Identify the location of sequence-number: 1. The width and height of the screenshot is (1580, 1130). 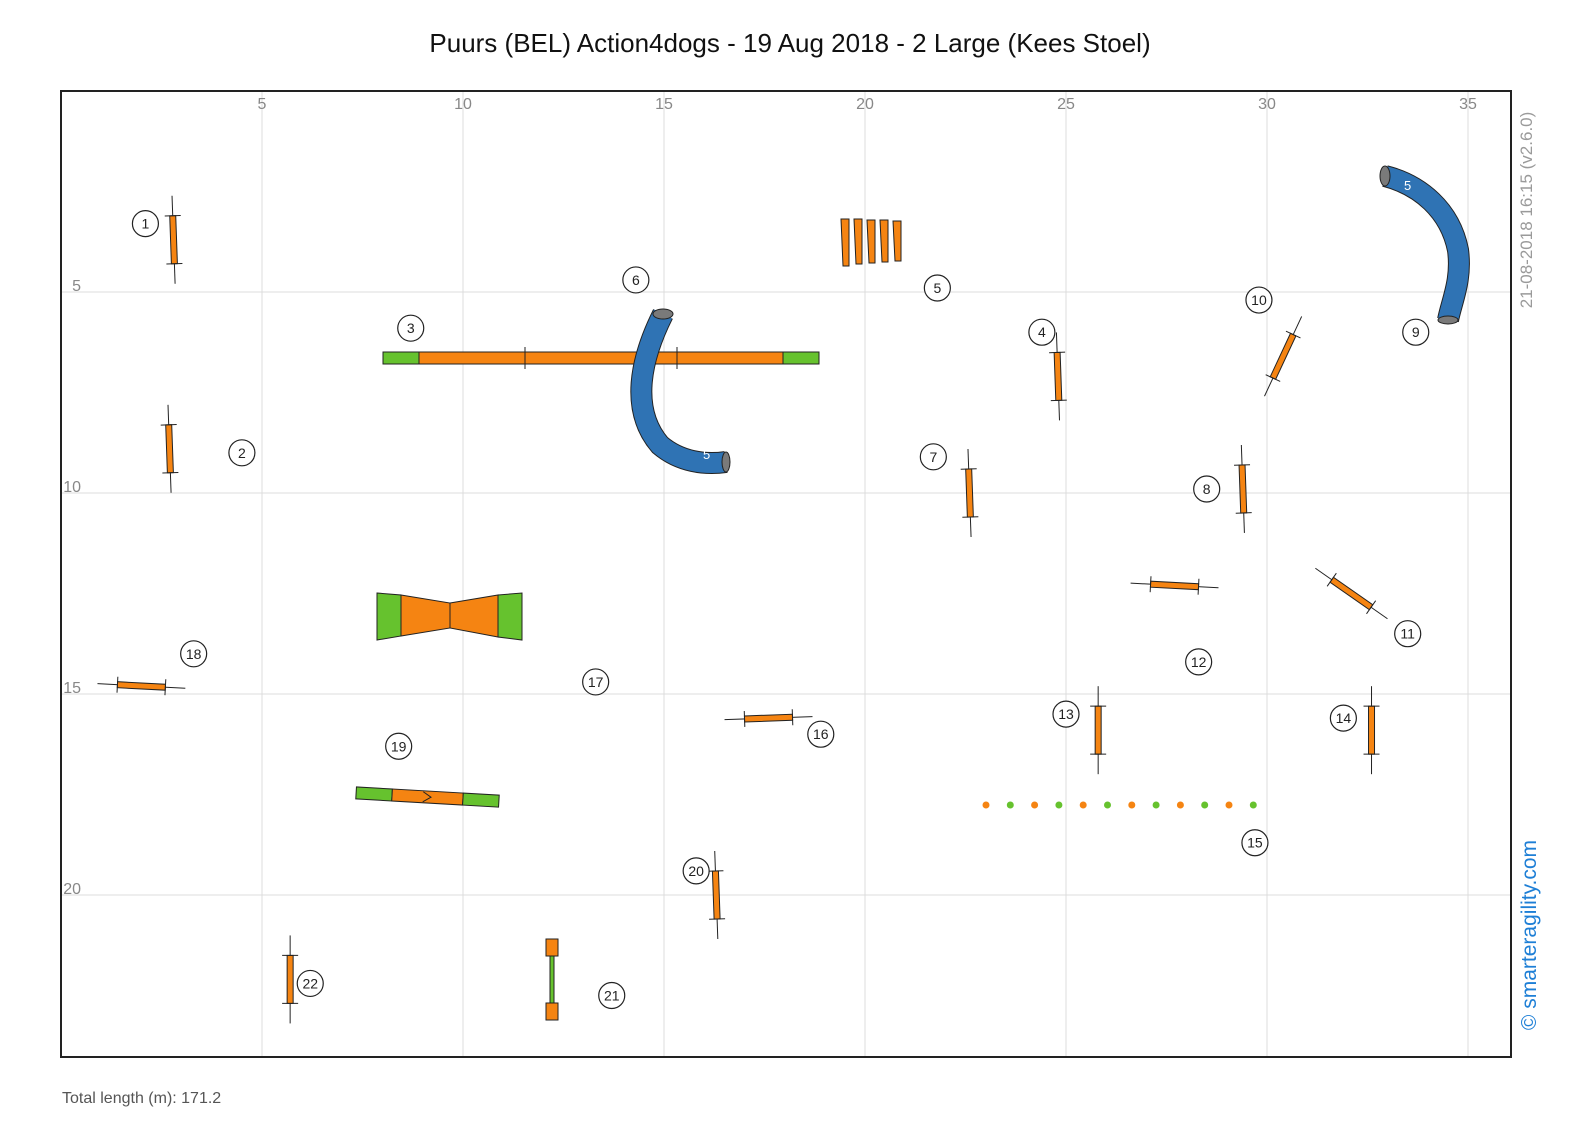
(145, 224).